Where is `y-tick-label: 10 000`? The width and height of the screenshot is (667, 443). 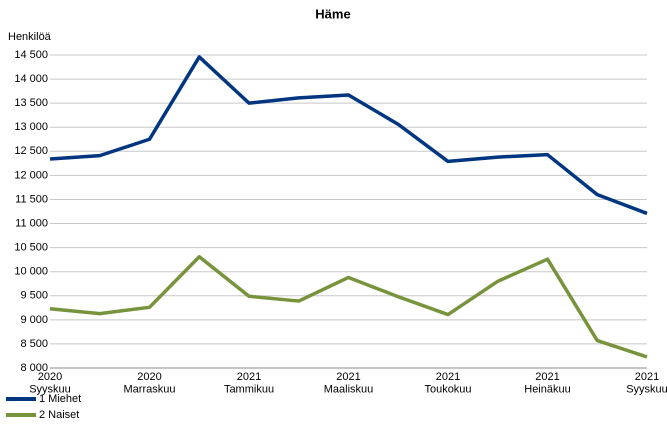 y-tick-label: 10 000 is located at coordinates (31, 272).